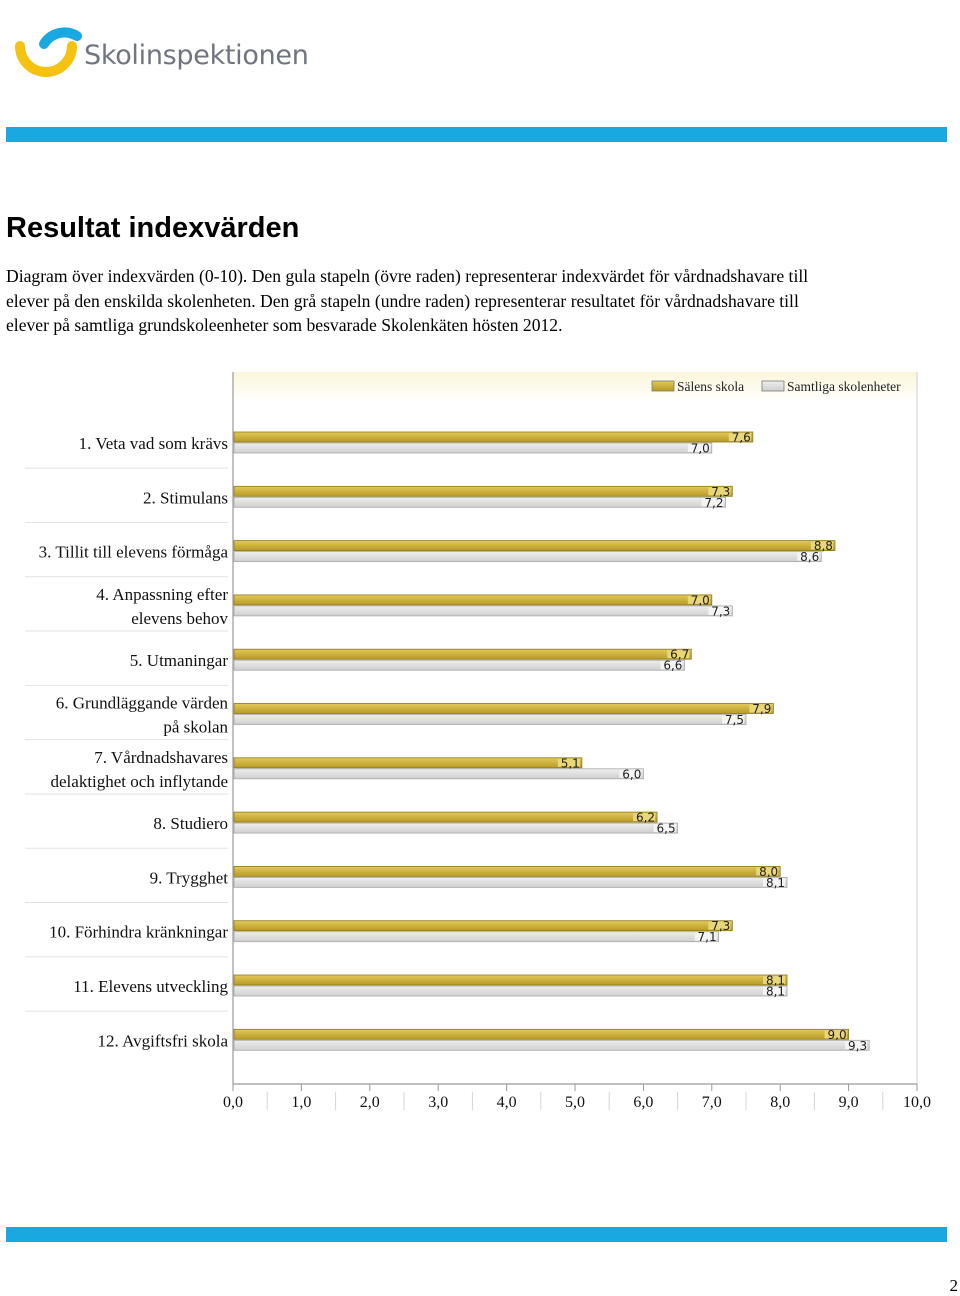  Describe the element at coordinates (140, 781) in the screenshot. I see `category-label: delaktighet och inflytande` at that location.